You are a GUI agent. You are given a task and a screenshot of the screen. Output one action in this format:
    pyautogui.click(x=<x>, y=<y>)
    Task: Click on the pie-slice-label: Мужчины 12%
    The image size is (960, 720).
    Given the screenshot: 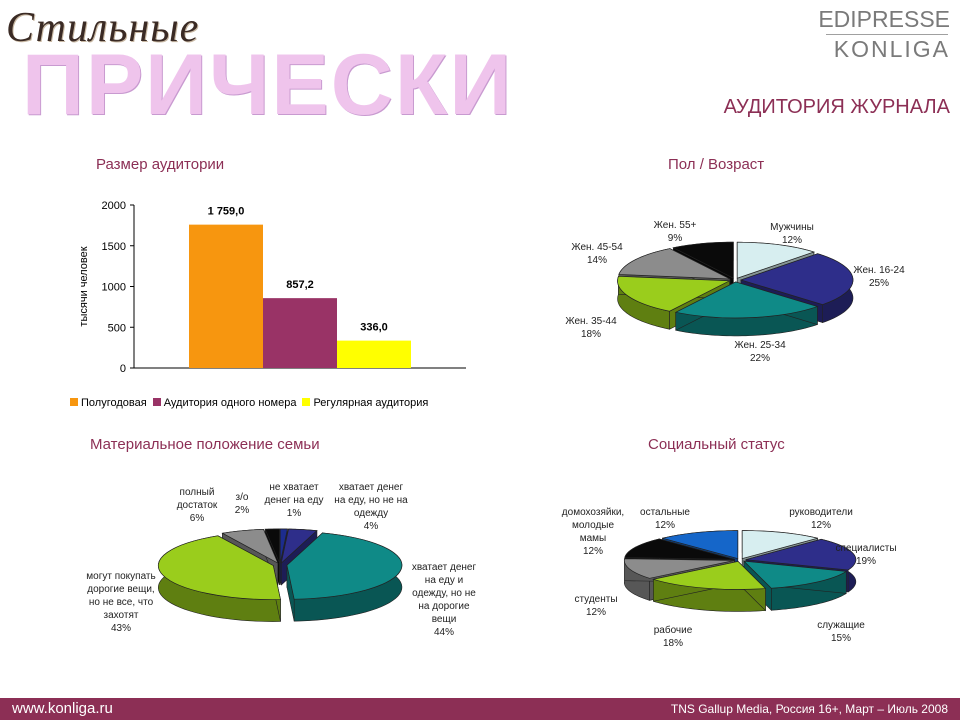 What is the action you would take?
    pyautogui.click(x=792, y=234)
    